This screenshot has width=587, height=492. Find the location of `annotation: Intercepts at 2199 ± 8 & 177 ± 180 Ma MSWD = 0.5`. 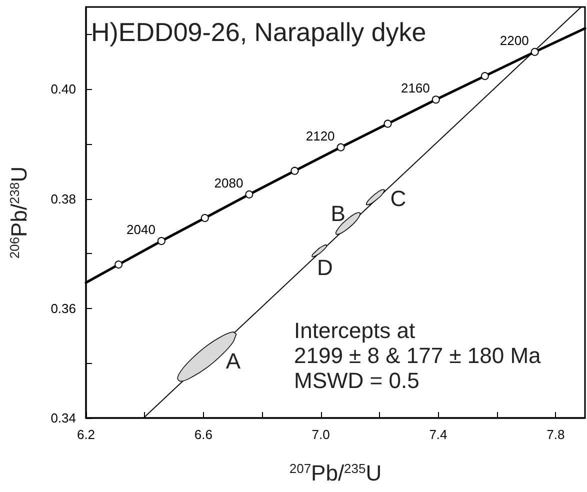

annotation: Intercepts at 2199 ± 8 & 177 ± 180 Ma MSWD = 0.5 is located at coordinates (418, 355).